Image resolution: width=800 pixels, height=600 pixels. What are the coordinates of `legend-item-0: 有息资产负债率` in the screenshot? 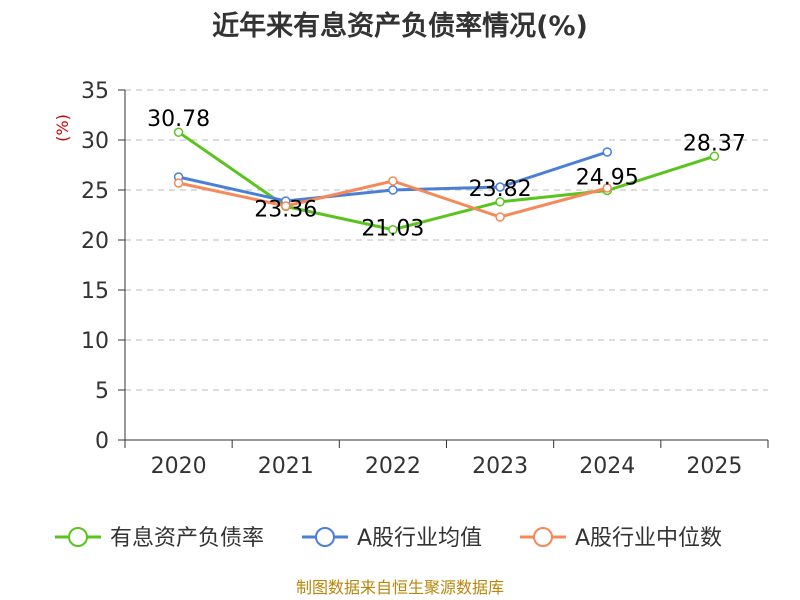 It's located at (159, 538).